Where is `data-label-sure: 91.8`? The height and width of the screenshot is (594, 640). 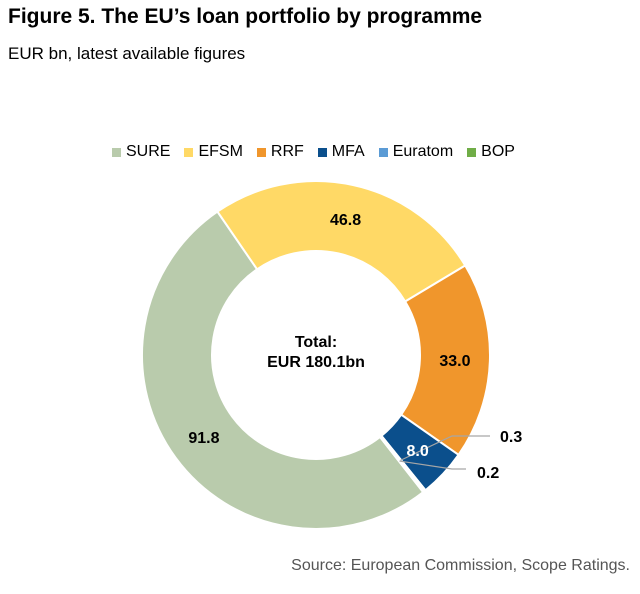 data-label-sure: 91.8 is located at coordinates (203, 438).